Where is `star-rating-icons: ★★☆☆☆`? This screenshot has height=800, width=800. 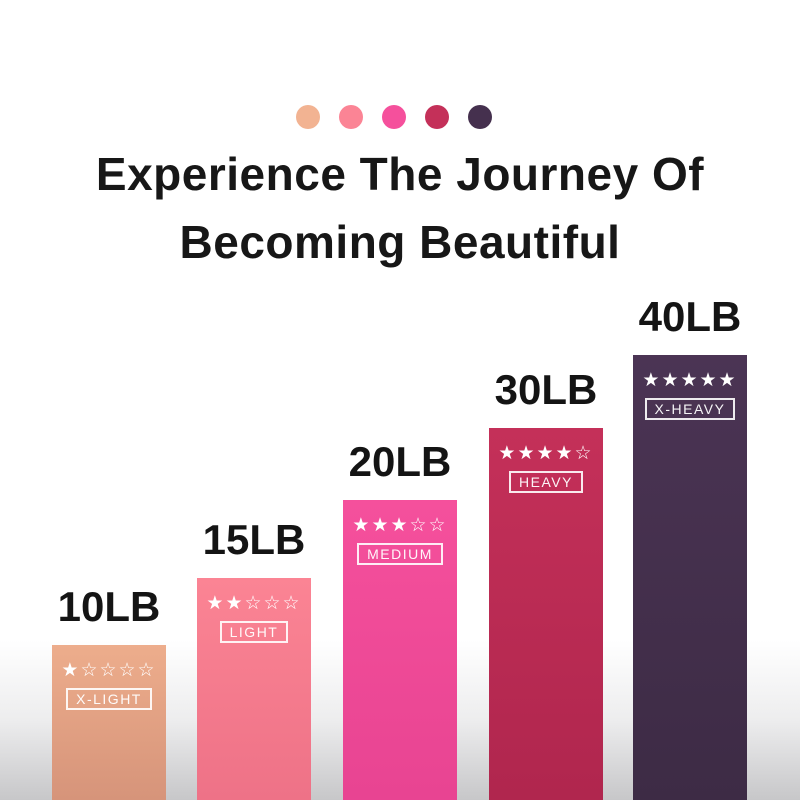
star-rating-icons: ★★☆☆☆ is located at coordinates (254, 603).